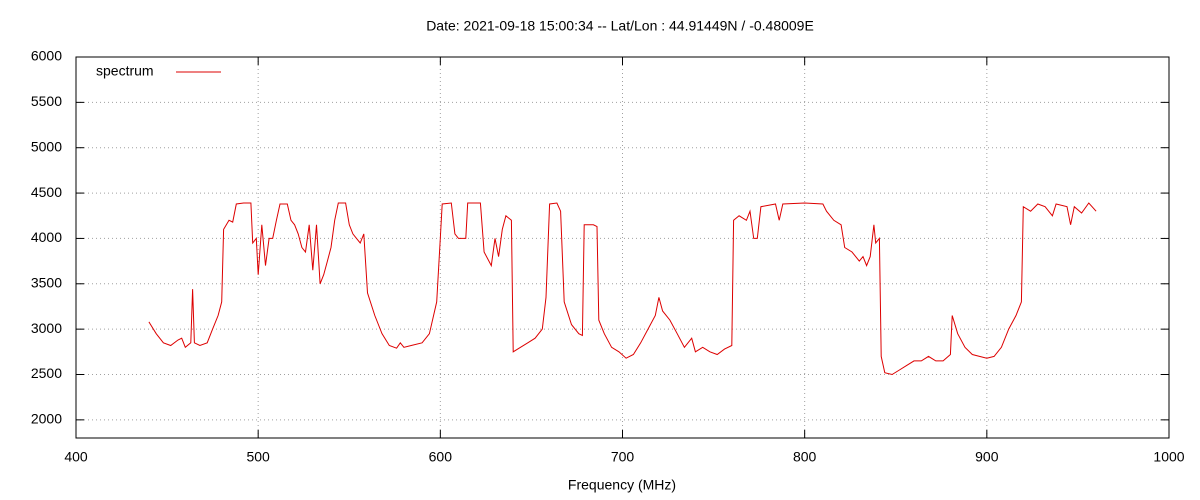  I want to click on y-tick-label: 4000, so click(46, 237).